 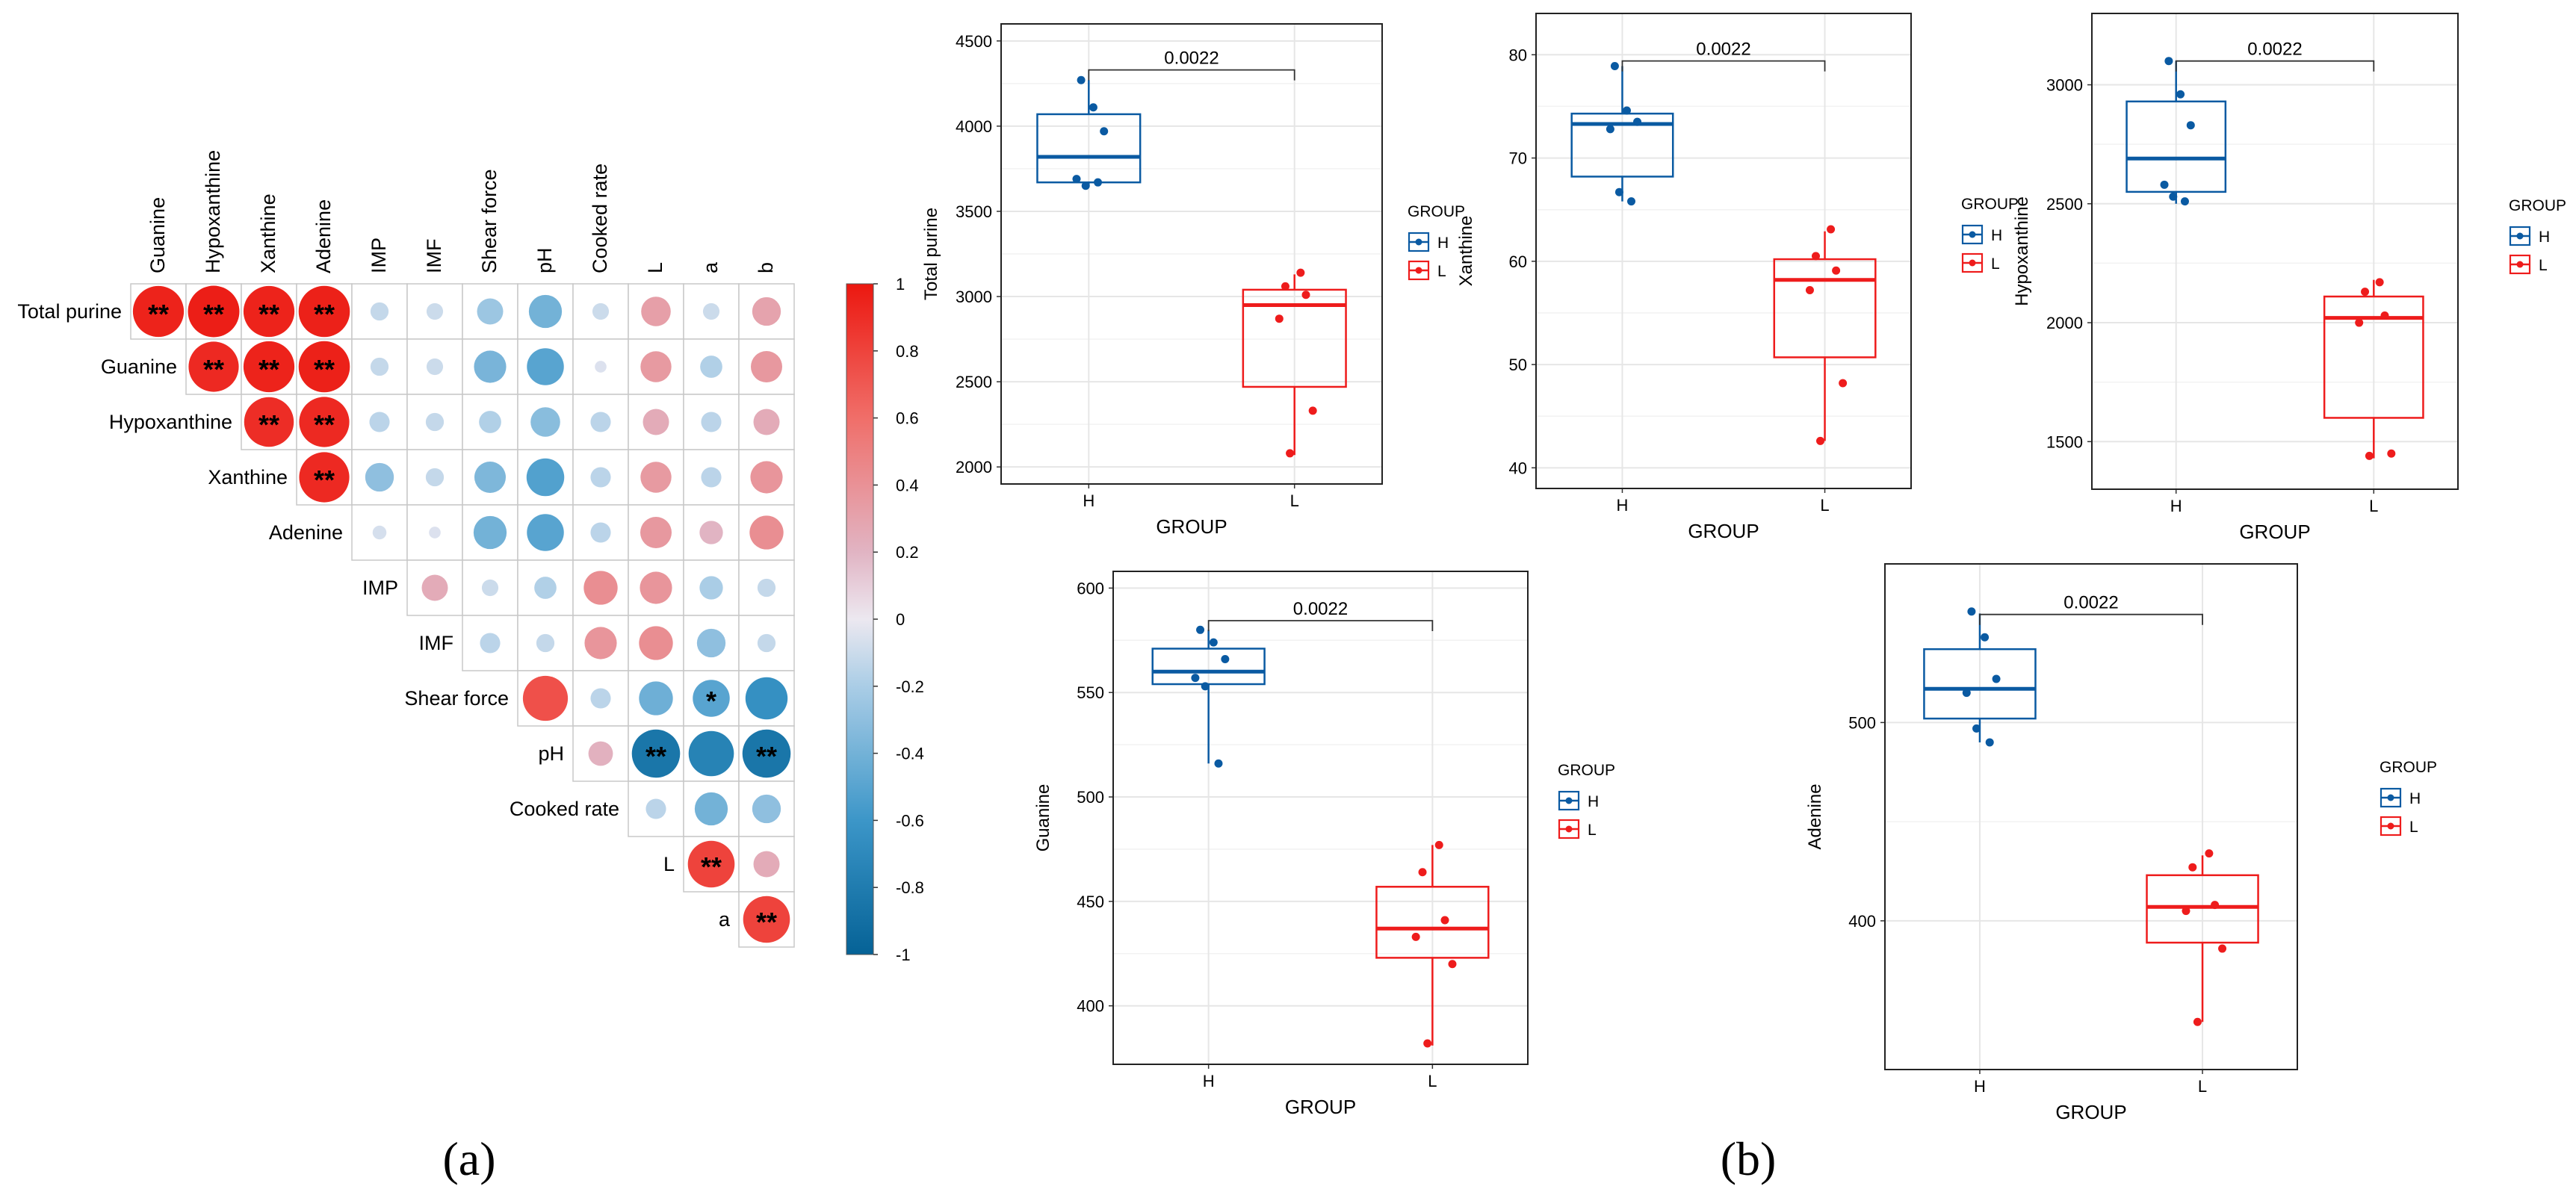 What do you see at coordinates (1518, 158) in the screenshot?
I see `y-tick-label: 70` at bounding box center [1518, 158].